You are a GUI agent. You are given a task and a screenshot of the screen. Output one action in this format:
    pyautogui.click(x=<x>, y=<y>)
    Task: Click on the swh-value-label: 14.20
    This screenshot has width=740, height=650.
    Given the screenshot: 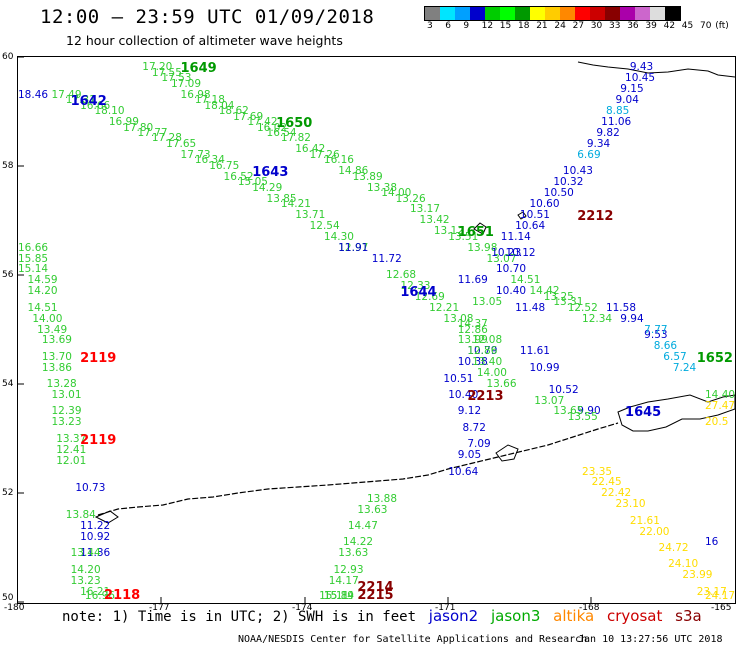 What is the action you would take?
    pyautogui.click(x=42, y=291)
    